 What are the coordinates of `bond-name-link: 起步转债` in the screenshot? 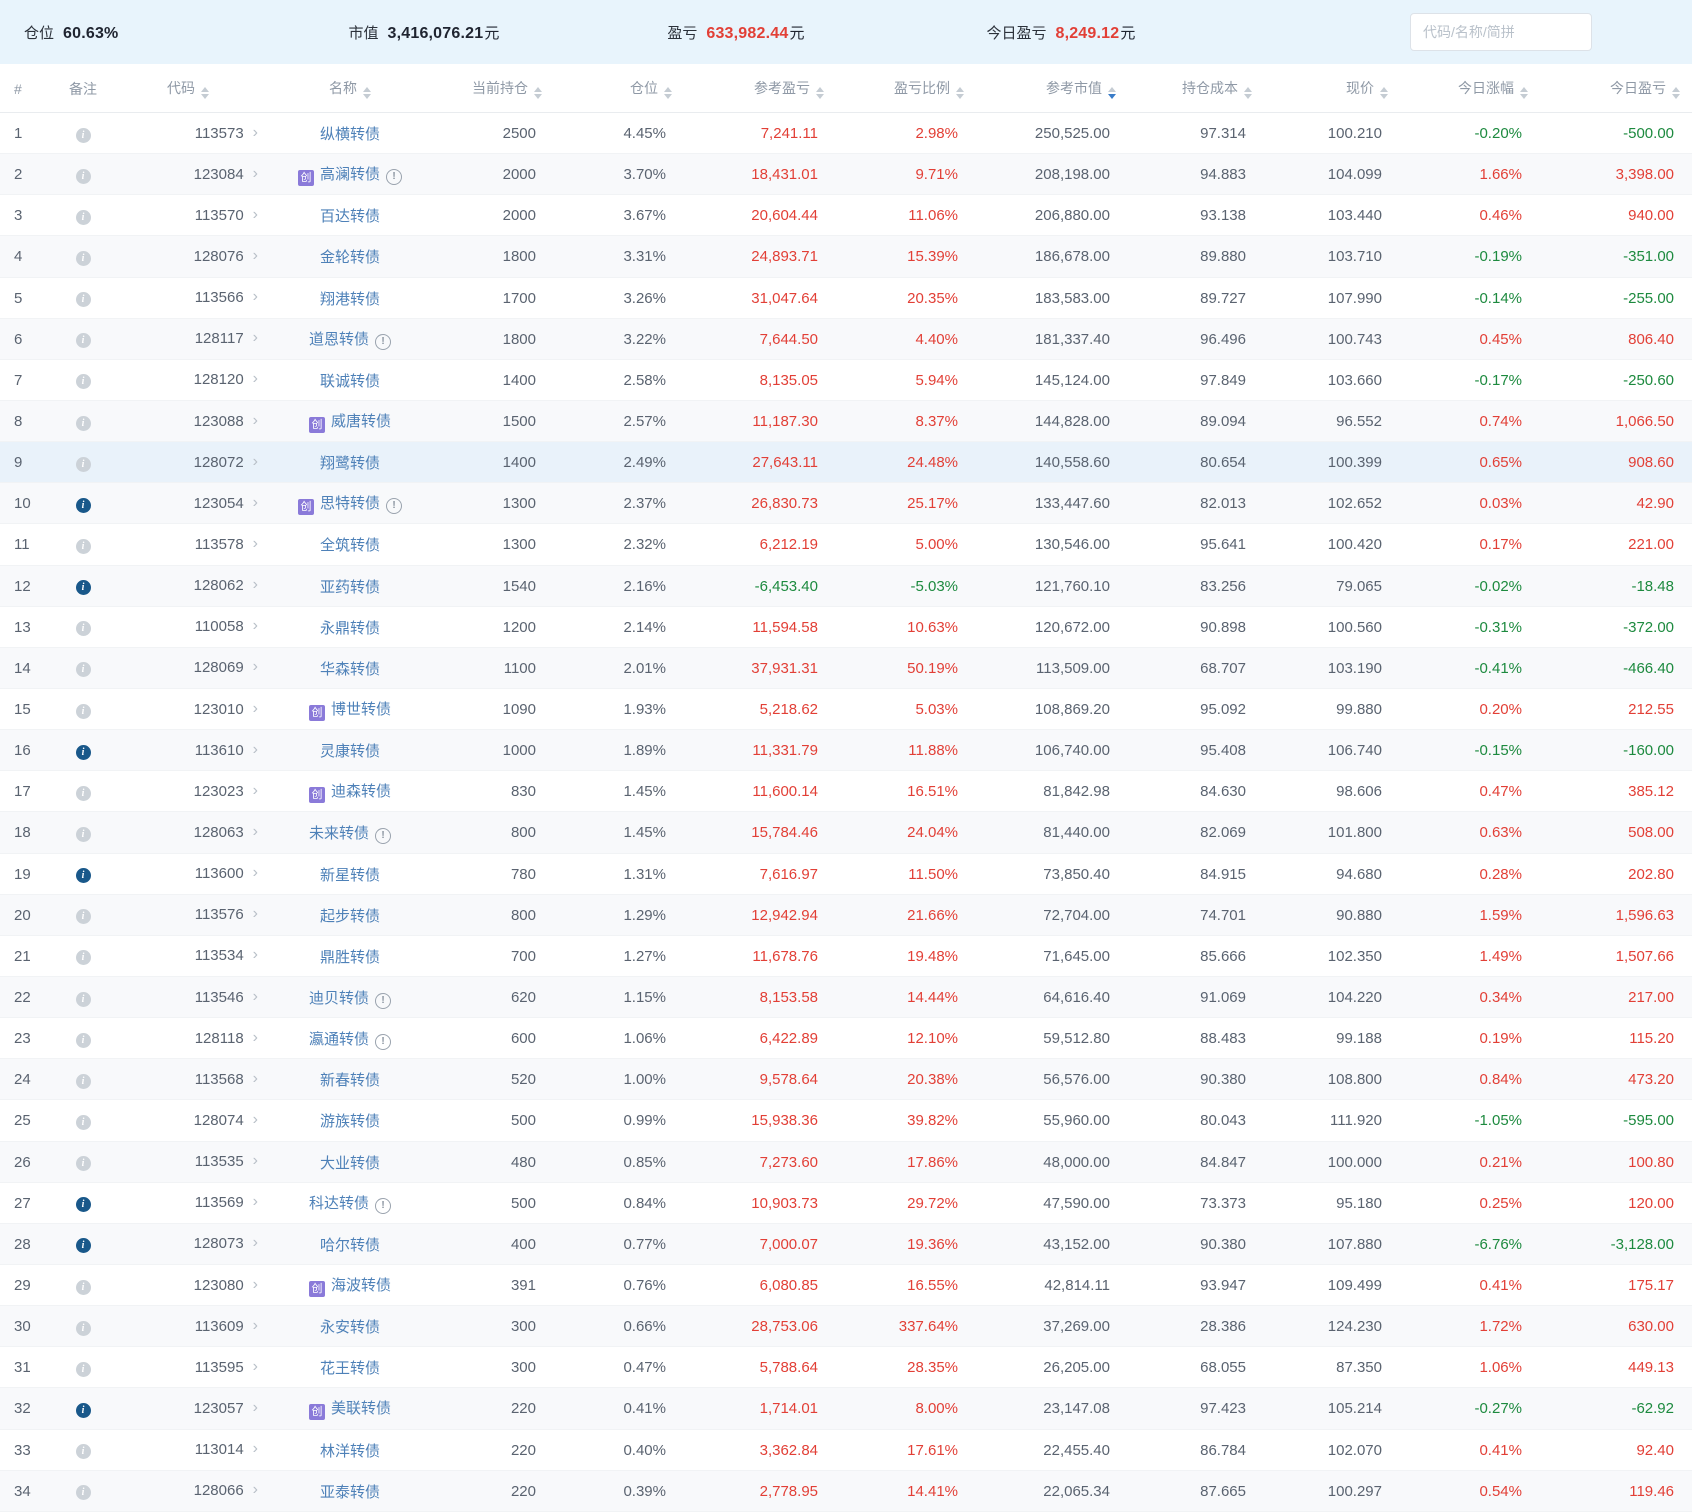 It's located at (349, 916).